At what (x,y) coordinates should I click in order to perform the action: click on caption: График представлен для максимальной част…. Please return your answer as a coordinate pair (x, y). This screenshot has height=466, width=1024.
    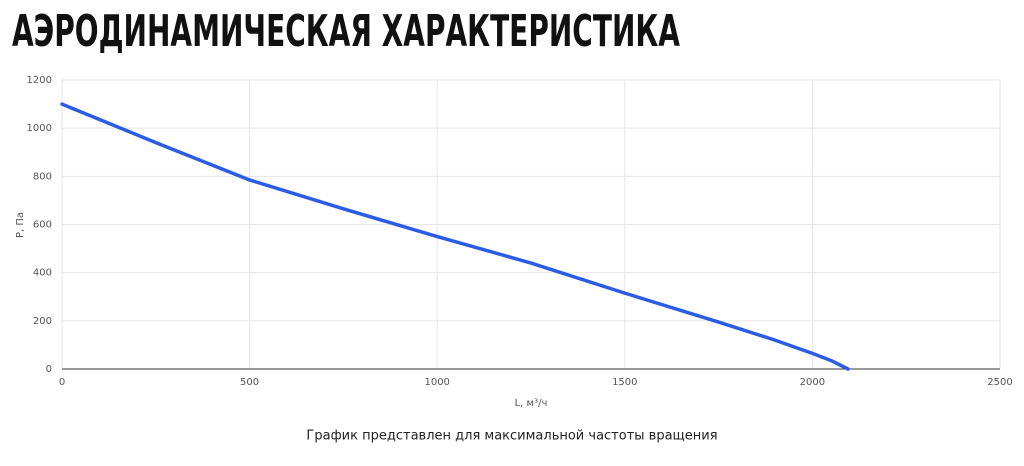
    Looking at the image, I should click on (511, 436).